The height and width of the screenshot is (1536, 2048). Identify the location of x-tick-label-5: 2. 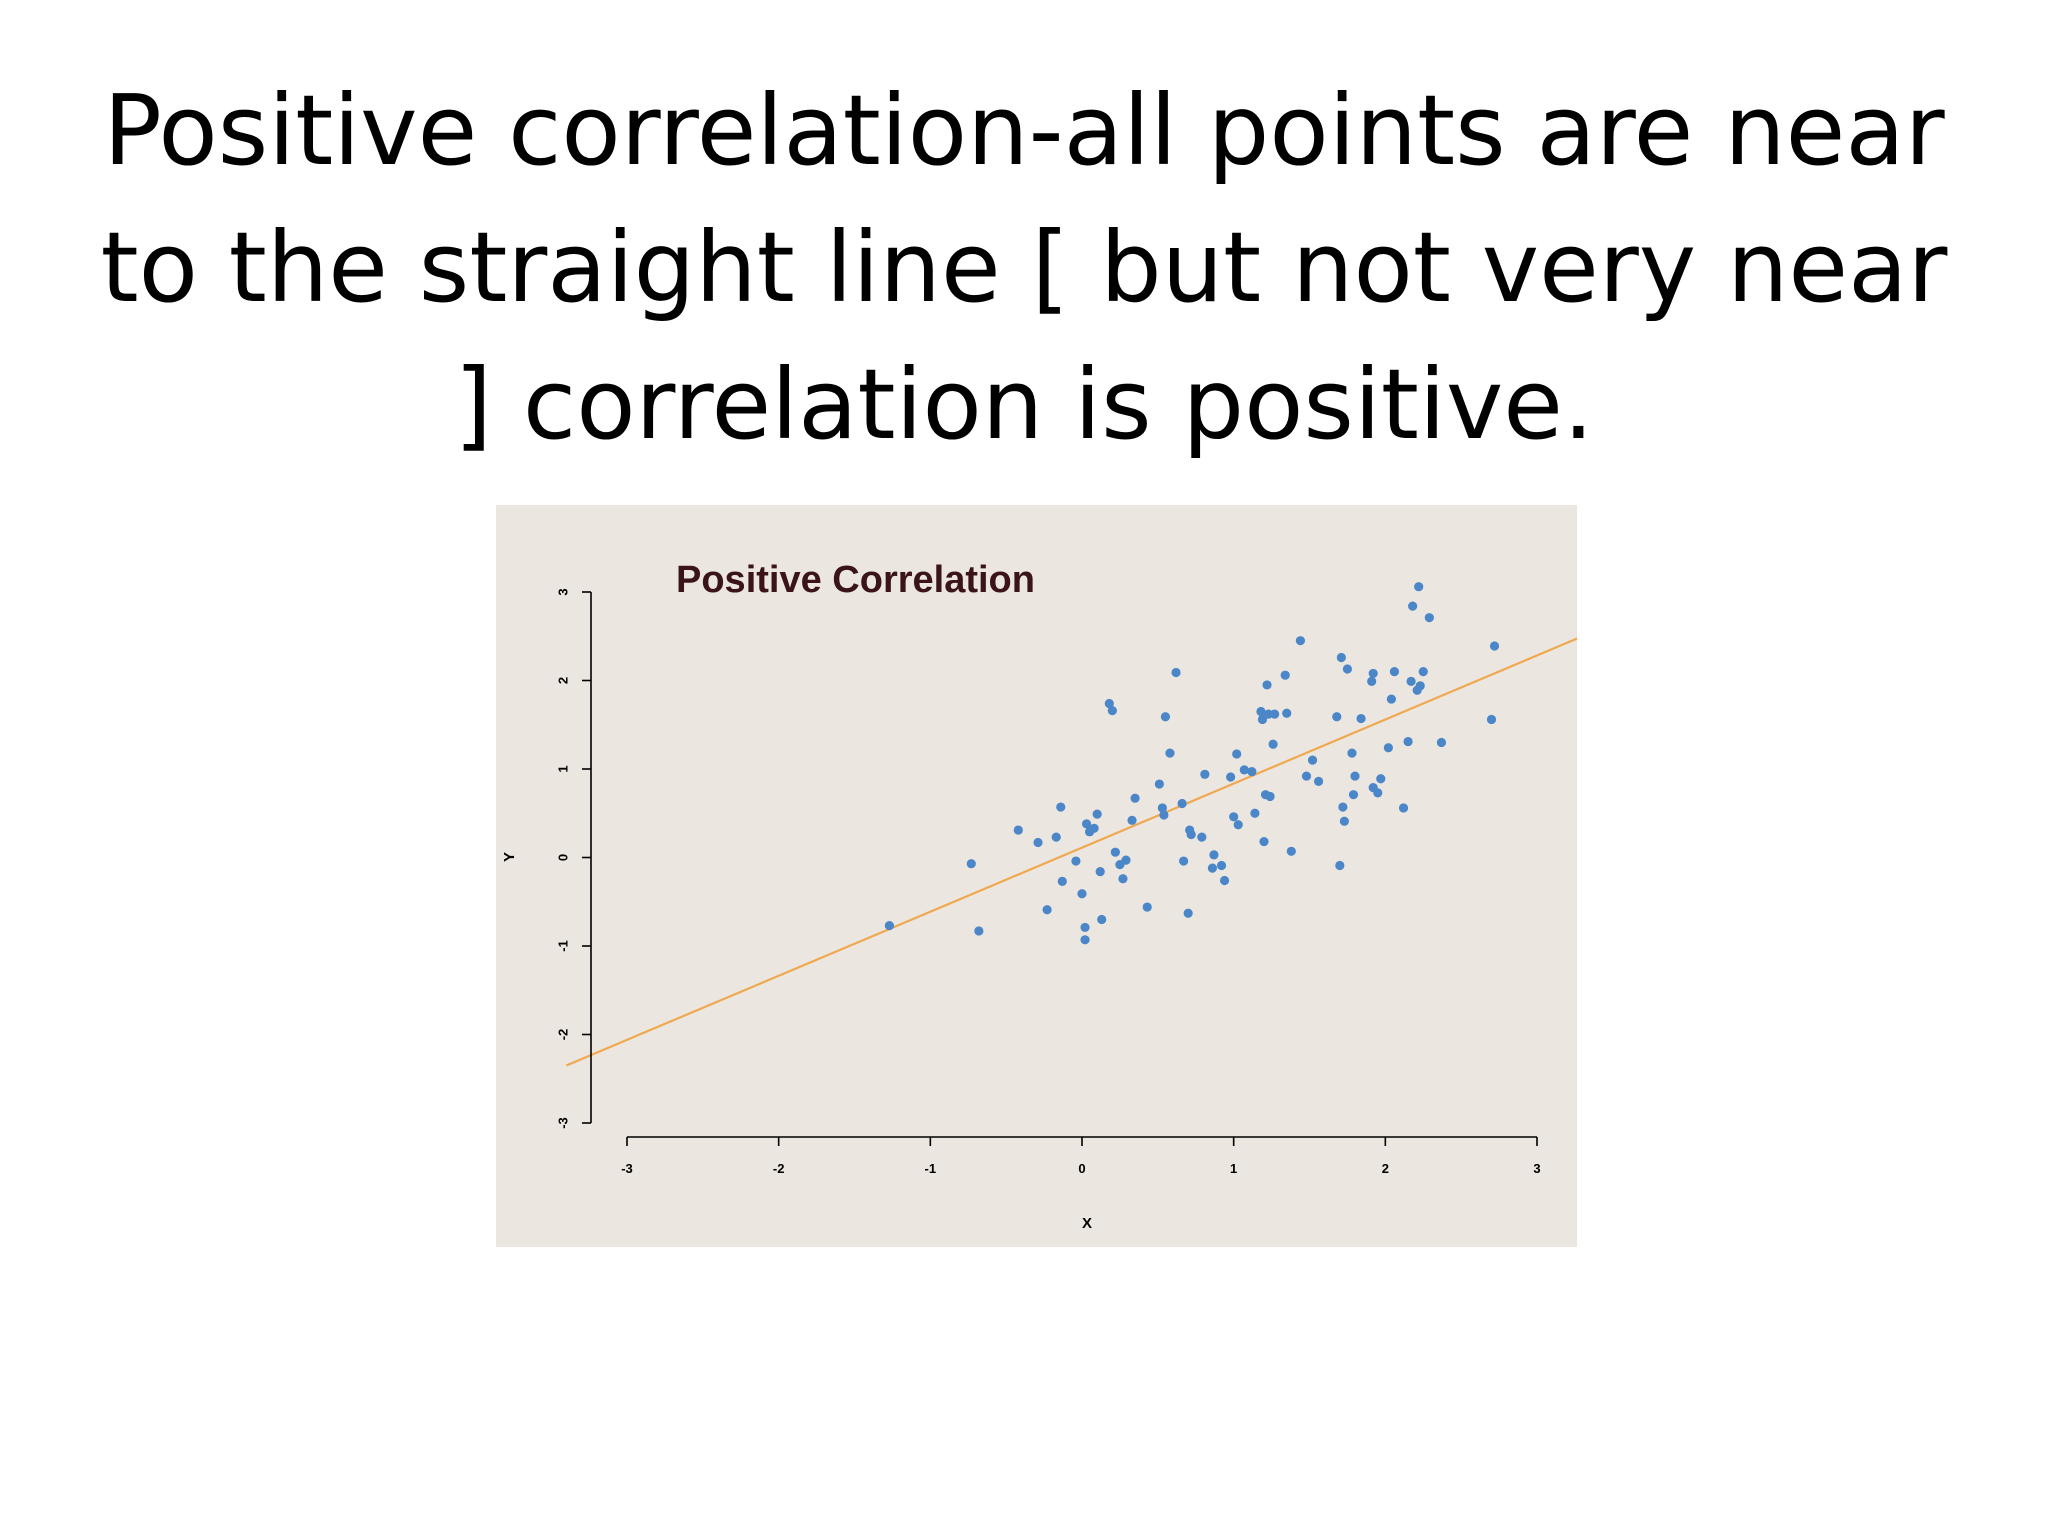
(1385, 1168).